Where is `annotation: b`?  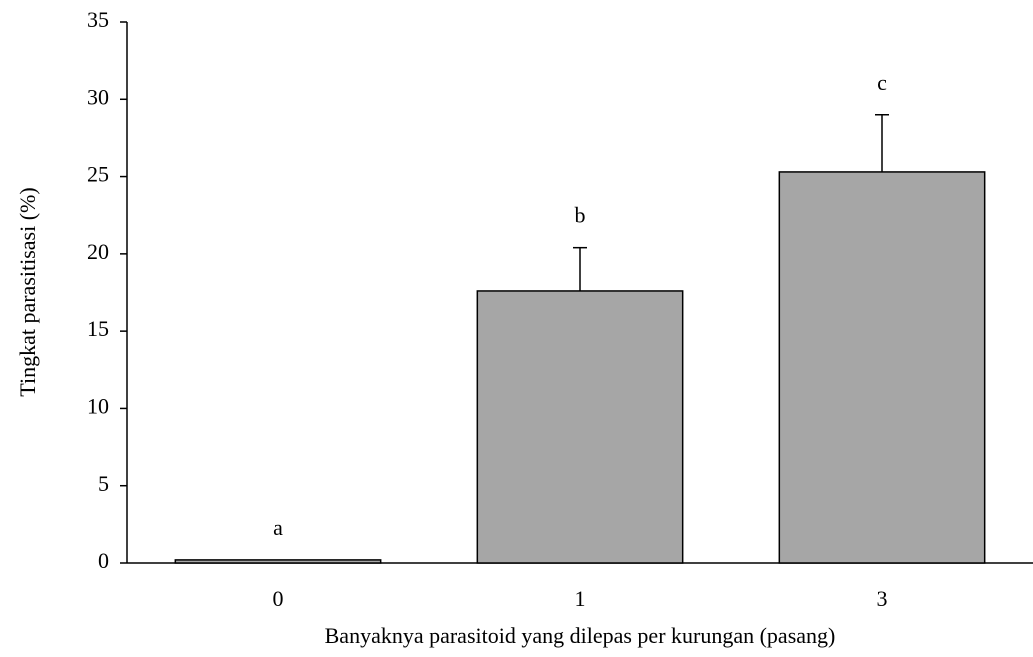
annotation: b is located at coordinates (580, 215).